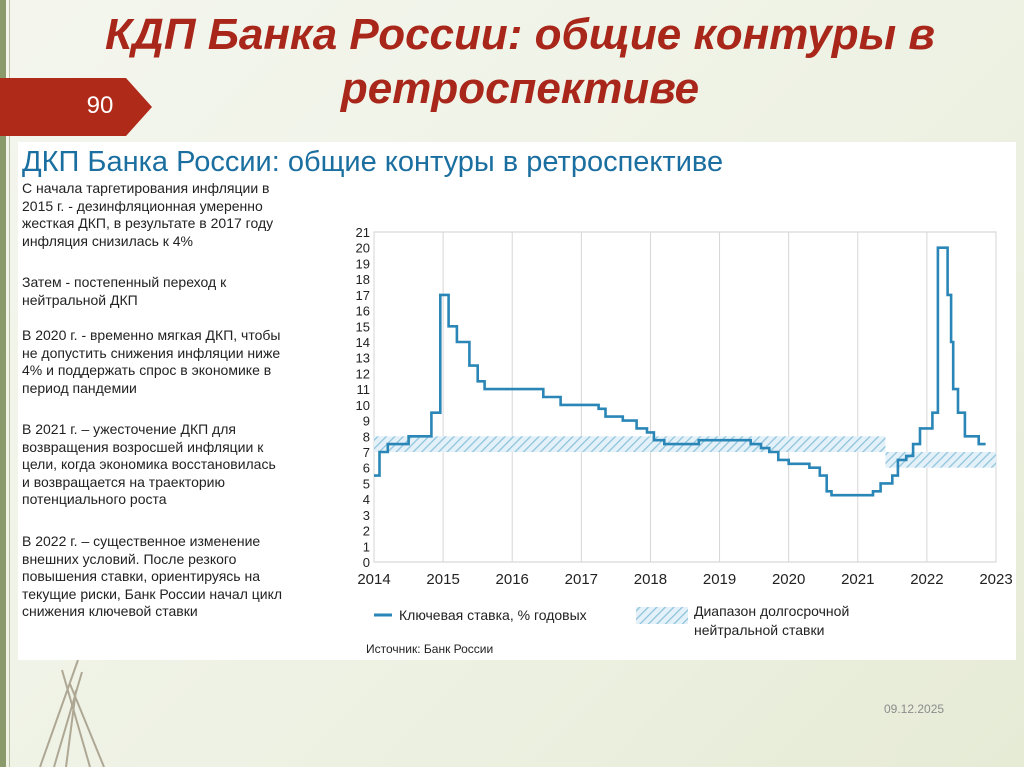 Image resolution: width=1024 pixels, height=767 pixels. I want to click on x-tick-label: 2020, so click(788, 579).